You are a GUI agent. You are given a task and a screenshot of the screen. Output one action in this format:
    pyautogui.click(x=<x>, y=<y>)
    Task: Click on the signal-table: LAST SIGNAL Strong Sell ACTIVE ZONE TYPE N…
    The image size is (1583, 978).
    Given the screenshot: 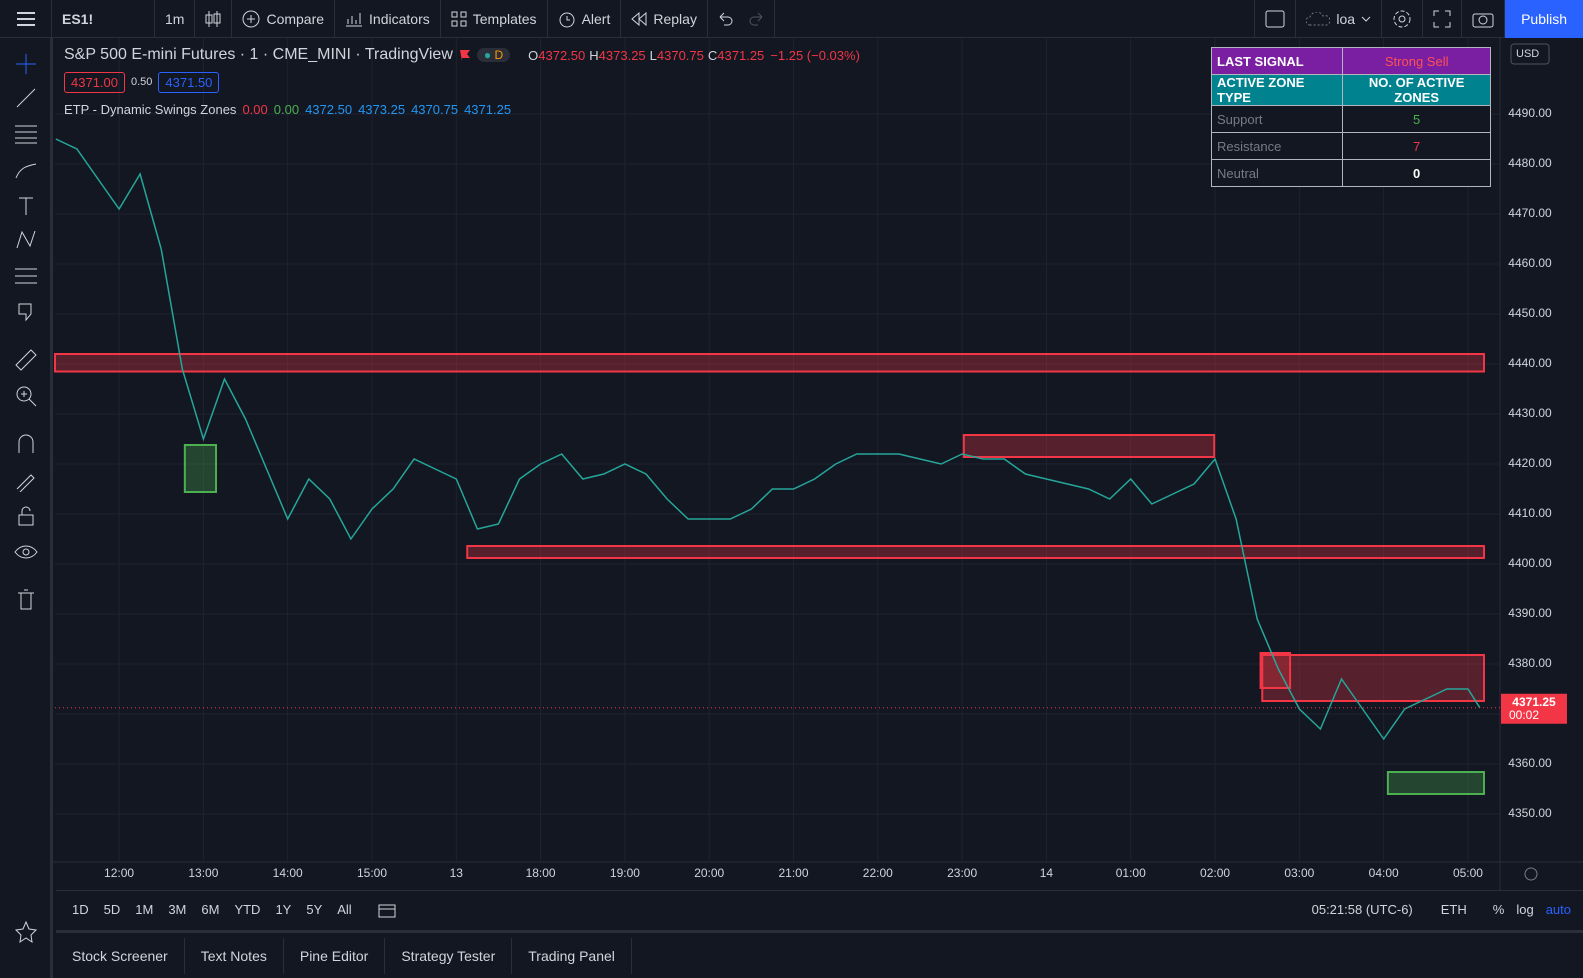 What is the action you would take?
    pyautogui.click(x=1350, y=117)
    